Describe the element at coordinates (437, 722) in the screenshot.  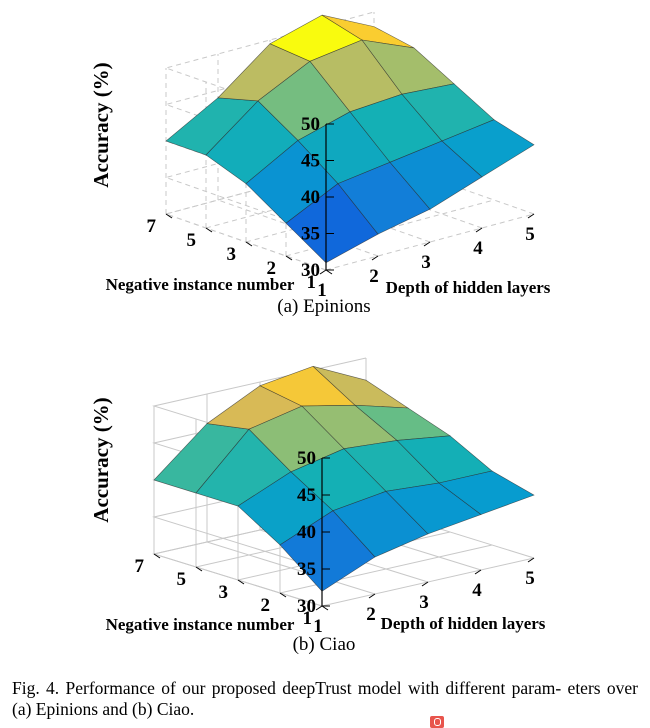
I see `watermark-logo` at that location.